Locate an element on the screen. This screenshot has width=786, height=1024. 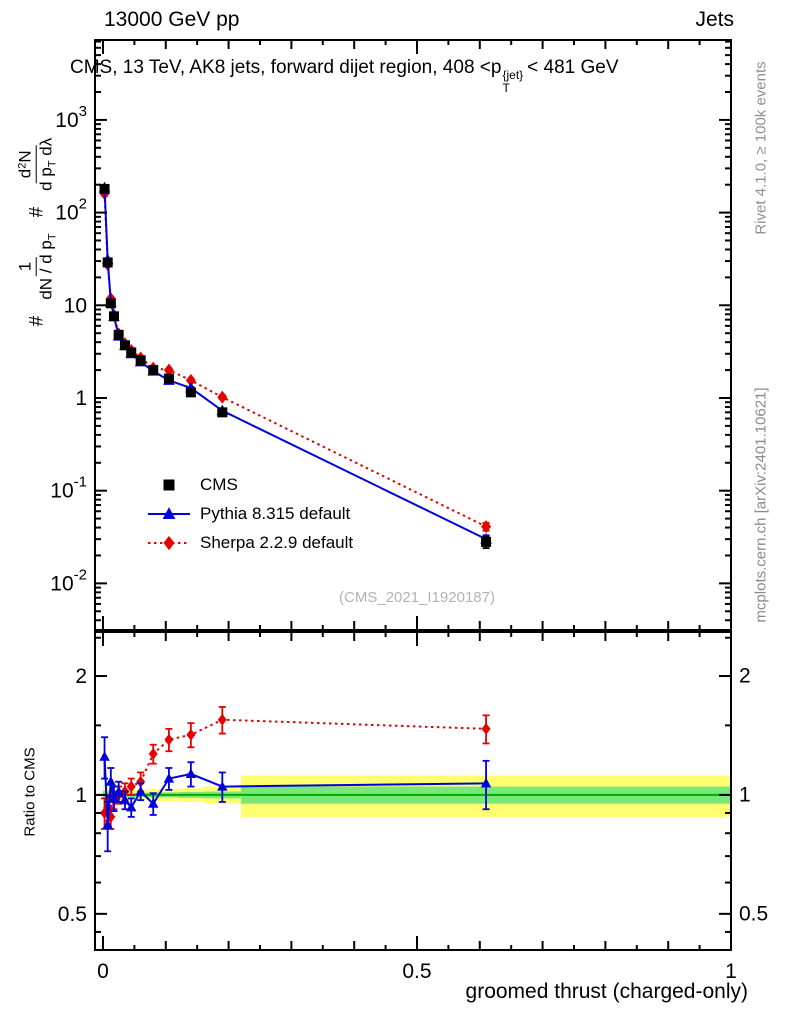
fraction-d2n: d2N d pT dλ is located at coordinates (37, 164).